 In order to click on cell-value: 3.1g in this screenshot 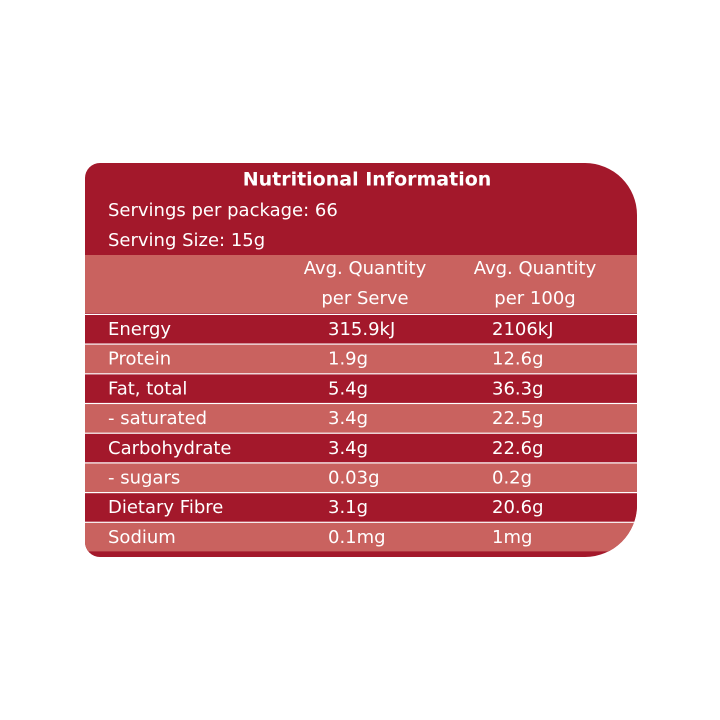, I will do `click(348, 507)`.